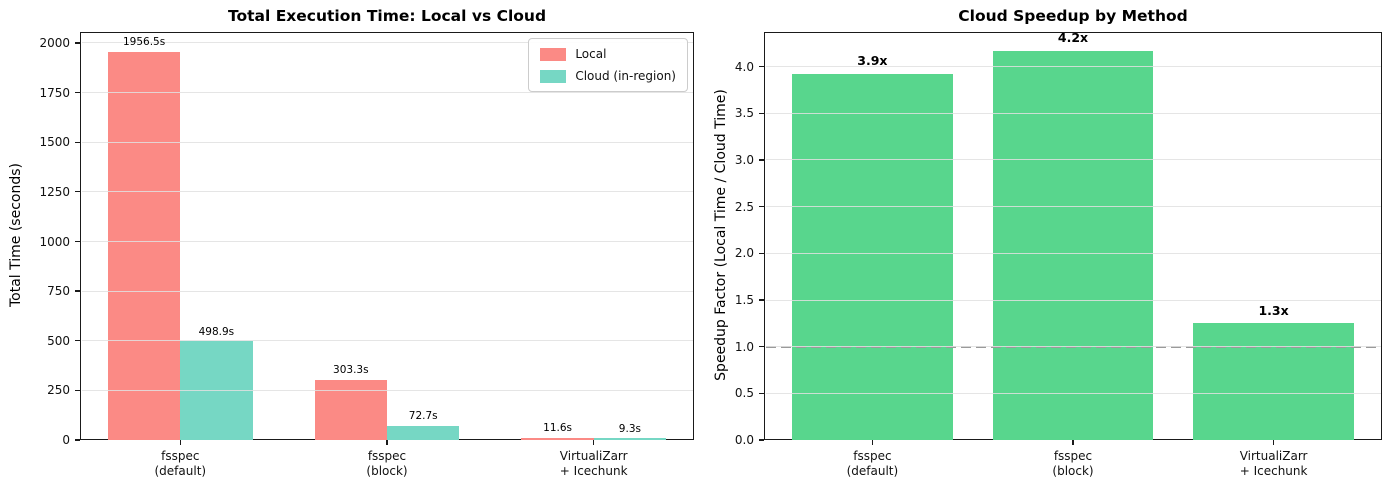  I want to click on legend-label: Cloud (in-region), so click(625, 76).